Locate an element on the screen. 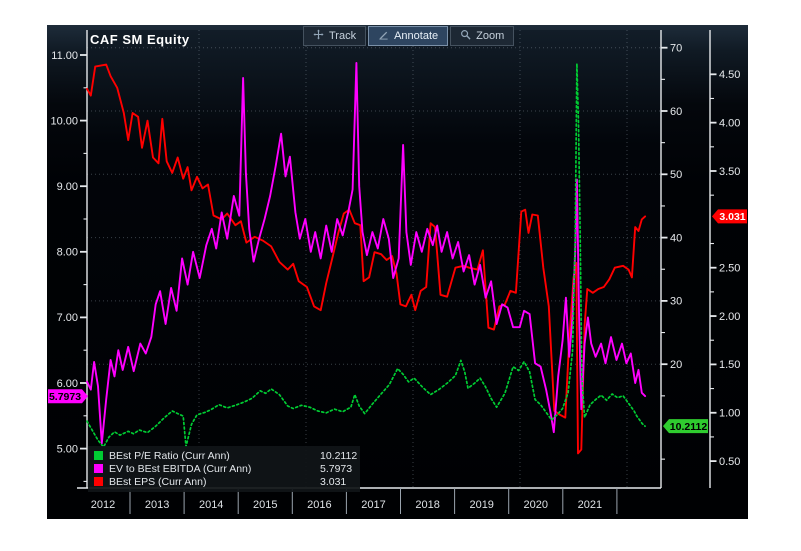 The width and height of the screenshot is (801, 551). button-label: Annotate is located at coordinates (416, 36).